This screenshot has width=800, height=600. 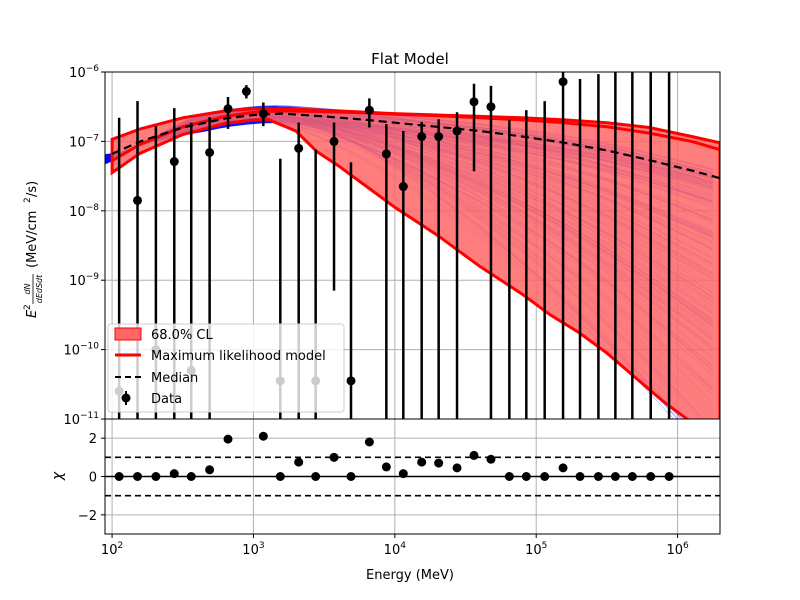 I want to click on chi-tick-label: 0, so click(x=93, y=478).